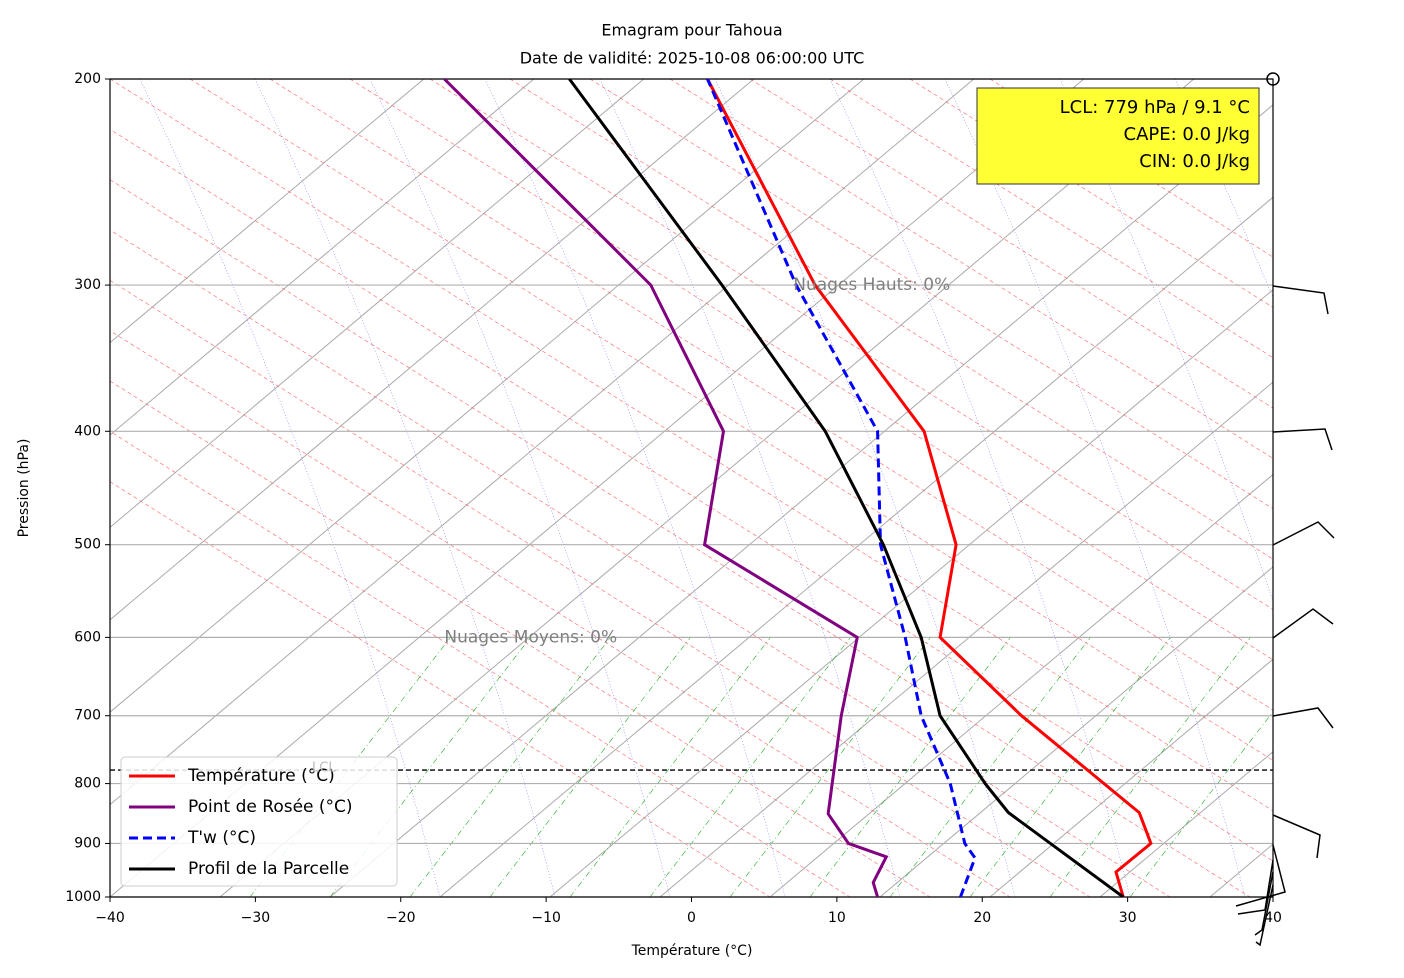 Image resolution: width=1404 pixels, height=978 pixels. Describe the element at coordinates (87, 545) in the screenshot. I see `y-tick-label: 500` at that location.